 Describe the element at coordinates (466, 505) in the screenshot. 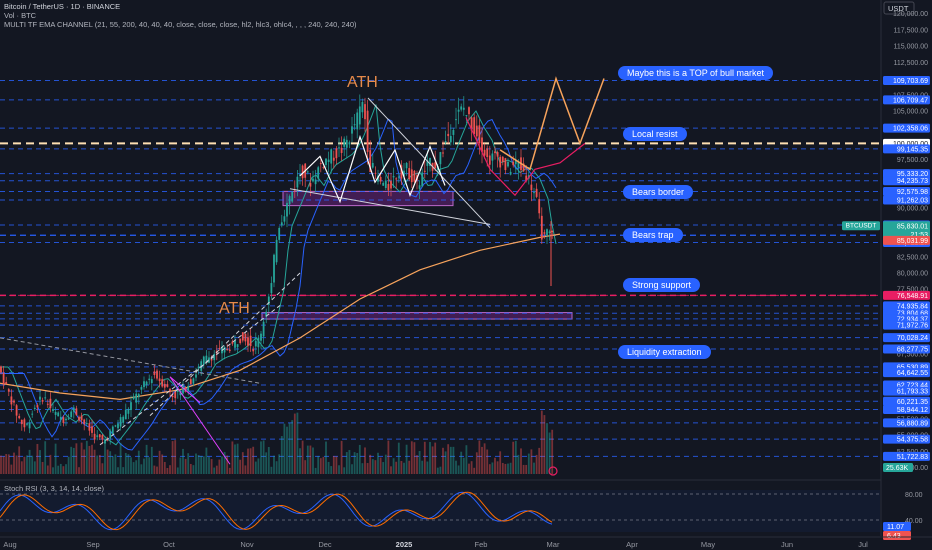

I see `stoch-rsi-pane` at that location.